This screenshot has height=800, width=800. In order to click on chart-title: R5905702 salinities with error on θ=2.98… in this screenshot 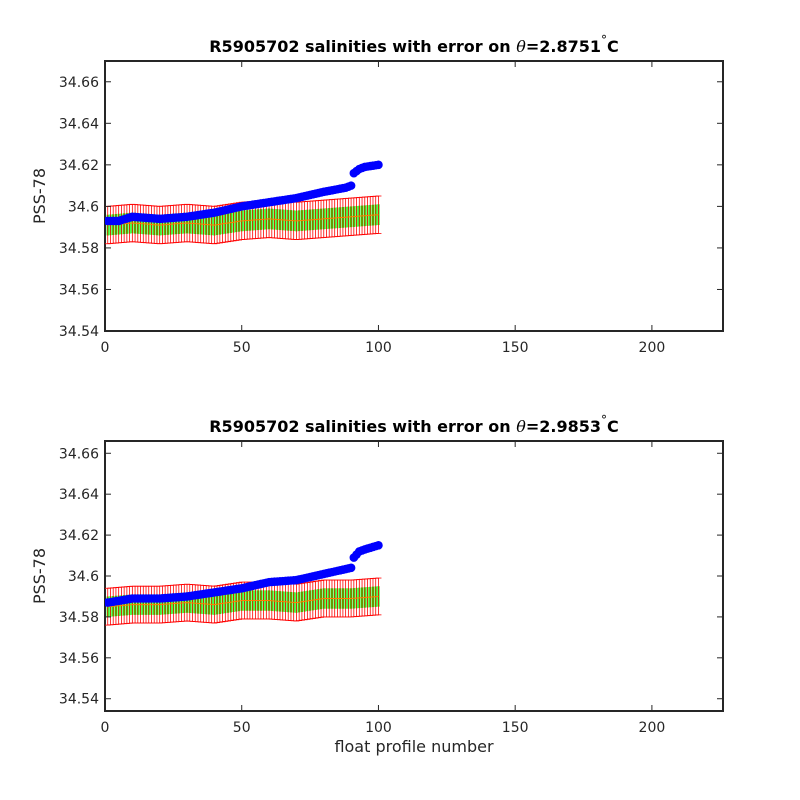, I will do `click(414, 424)`.